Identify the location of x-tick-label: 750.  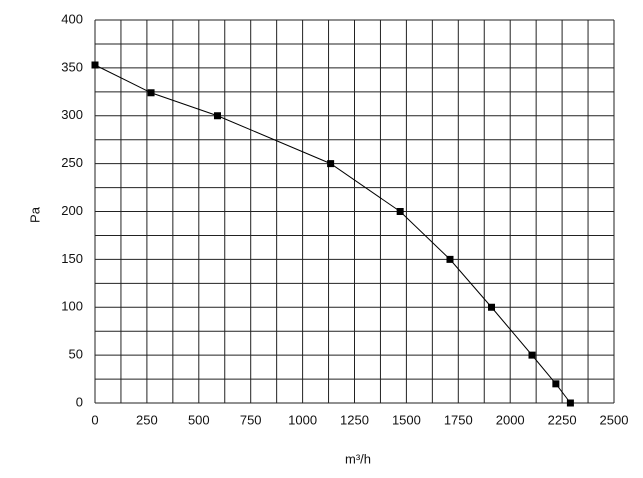
(251, 419).